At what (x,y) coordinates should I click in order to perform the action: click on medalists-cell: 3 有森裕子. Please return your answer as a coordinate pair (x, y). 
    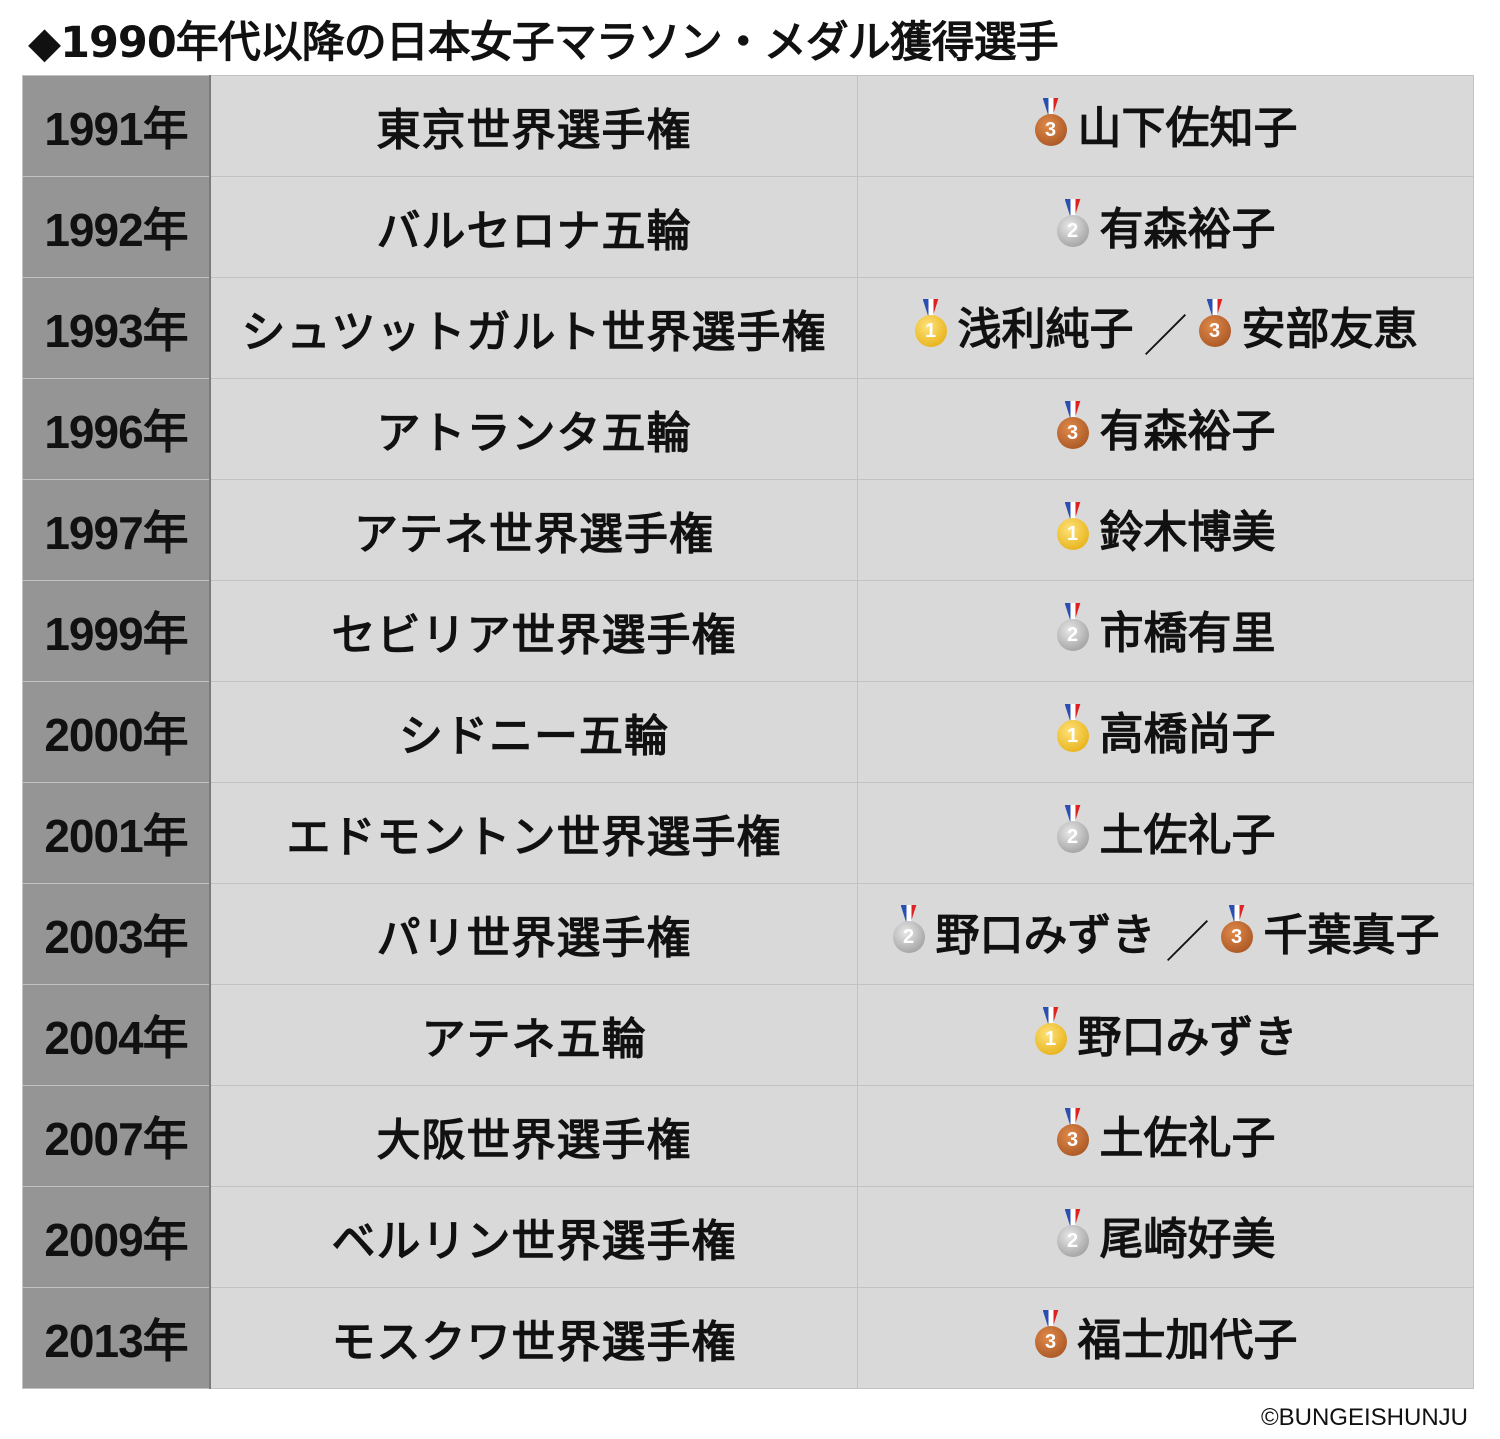
    Looking at the image, I should click on (1165, 429).